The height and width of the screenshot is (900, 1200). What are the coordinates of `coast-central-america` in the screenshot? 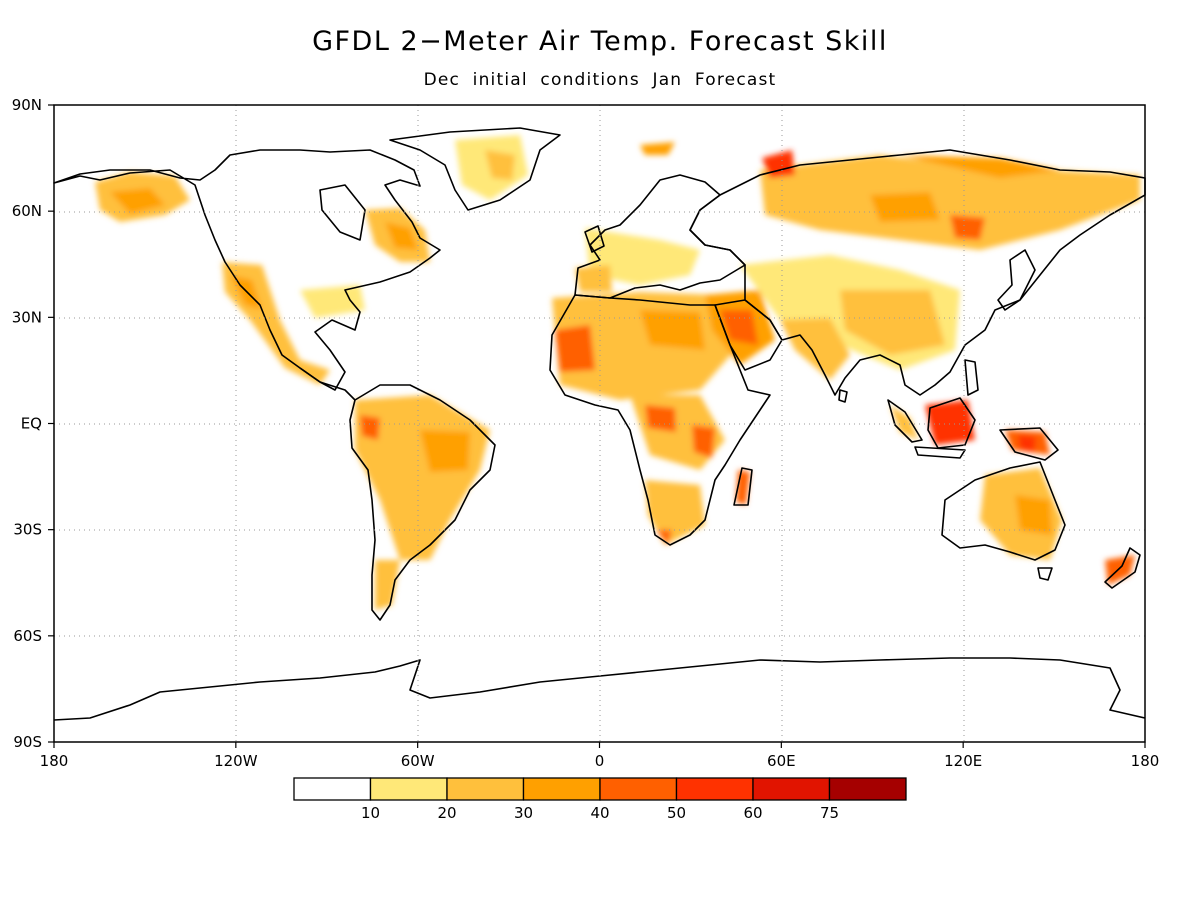 It's located at (327, 384).